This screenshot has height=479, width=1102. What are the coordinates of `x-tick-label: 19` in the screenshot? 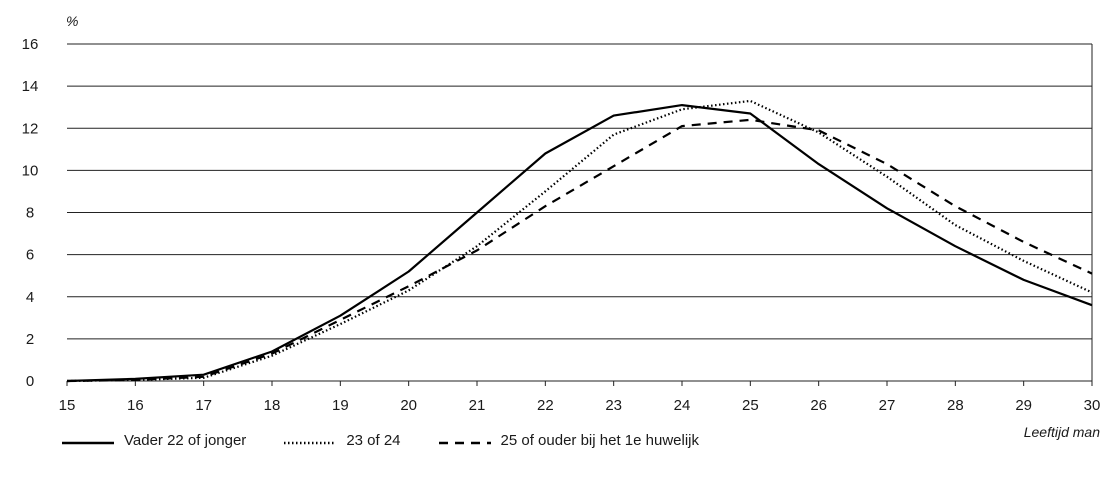 It's located at (340, 405).